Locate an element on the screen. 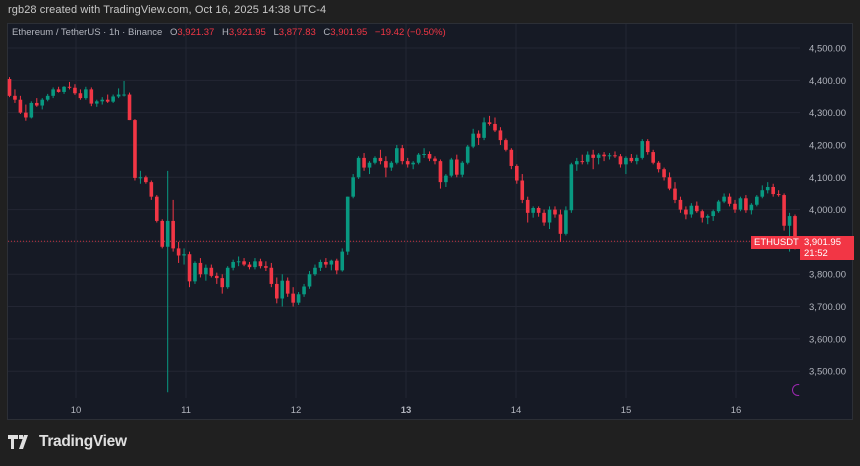 The width and height of the screenshot is (860, 466). low-label: L is located at coordinates (276, 32).